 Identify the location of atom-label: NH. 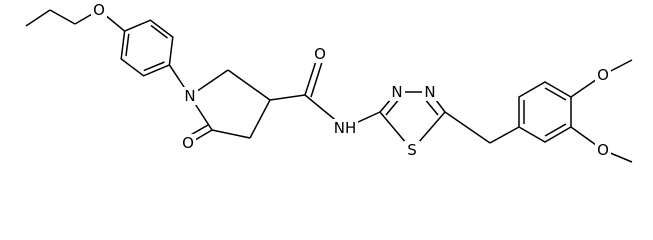
(345, 128).